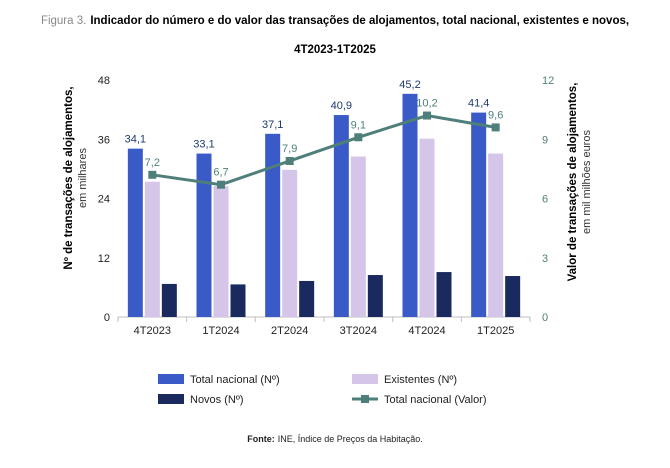 Image resolution: width=670 pixels, height=468 pixels. What do you see at coordinates (426, 104) in the screenshot?
I see `line-value-label: 10,2` at bounding box center [426, 104].